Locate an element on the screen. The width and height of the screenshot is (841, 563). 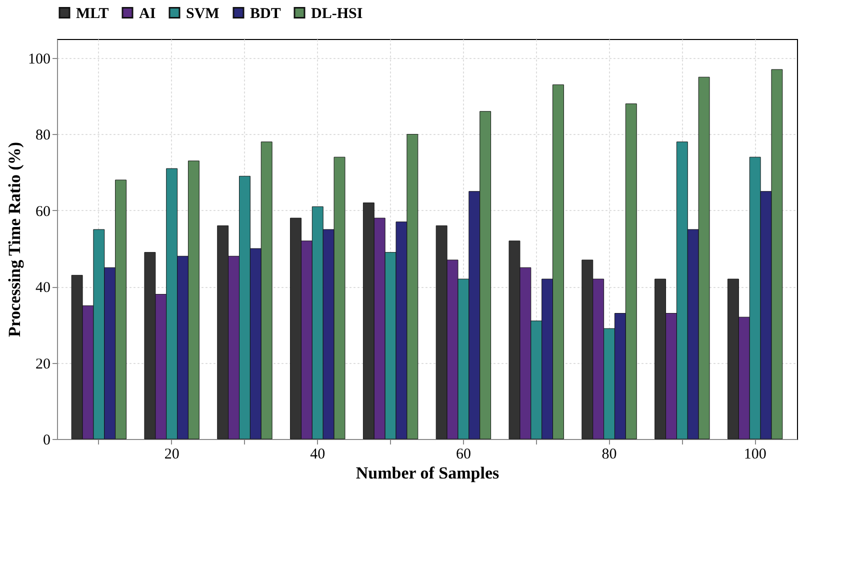
legend-label: DL-HSI is located at coordinates (337, 14).